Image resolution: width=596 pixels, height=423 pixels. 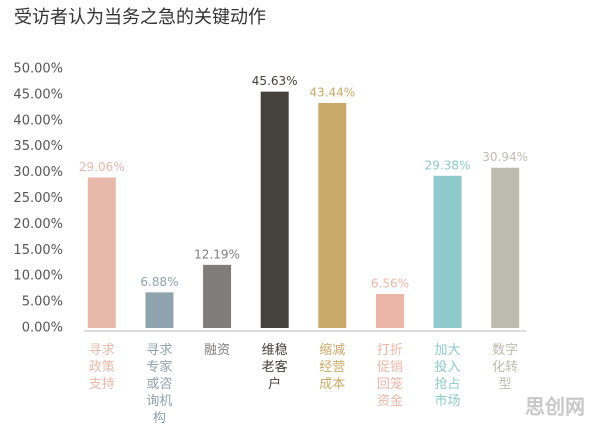 What do you see at coordinates (42, 302) in the screenshot?
I see `y-tick-label: 5.00%` at bounding box center [42, 302].